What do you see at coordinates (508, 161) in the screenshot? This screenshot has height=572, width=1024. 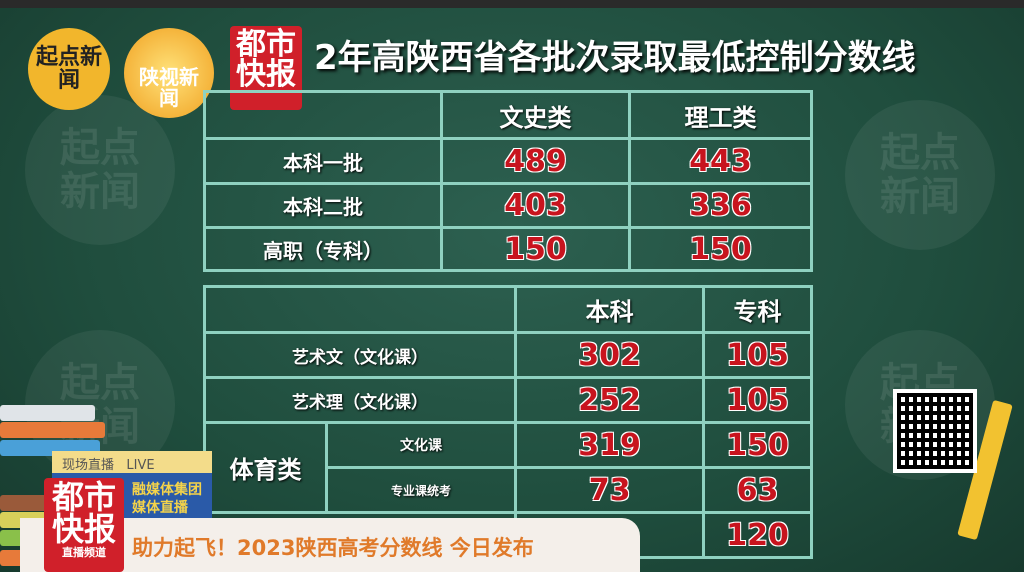 I see `table-row: 本科一批 489 443` at bounding box center [508, 161].